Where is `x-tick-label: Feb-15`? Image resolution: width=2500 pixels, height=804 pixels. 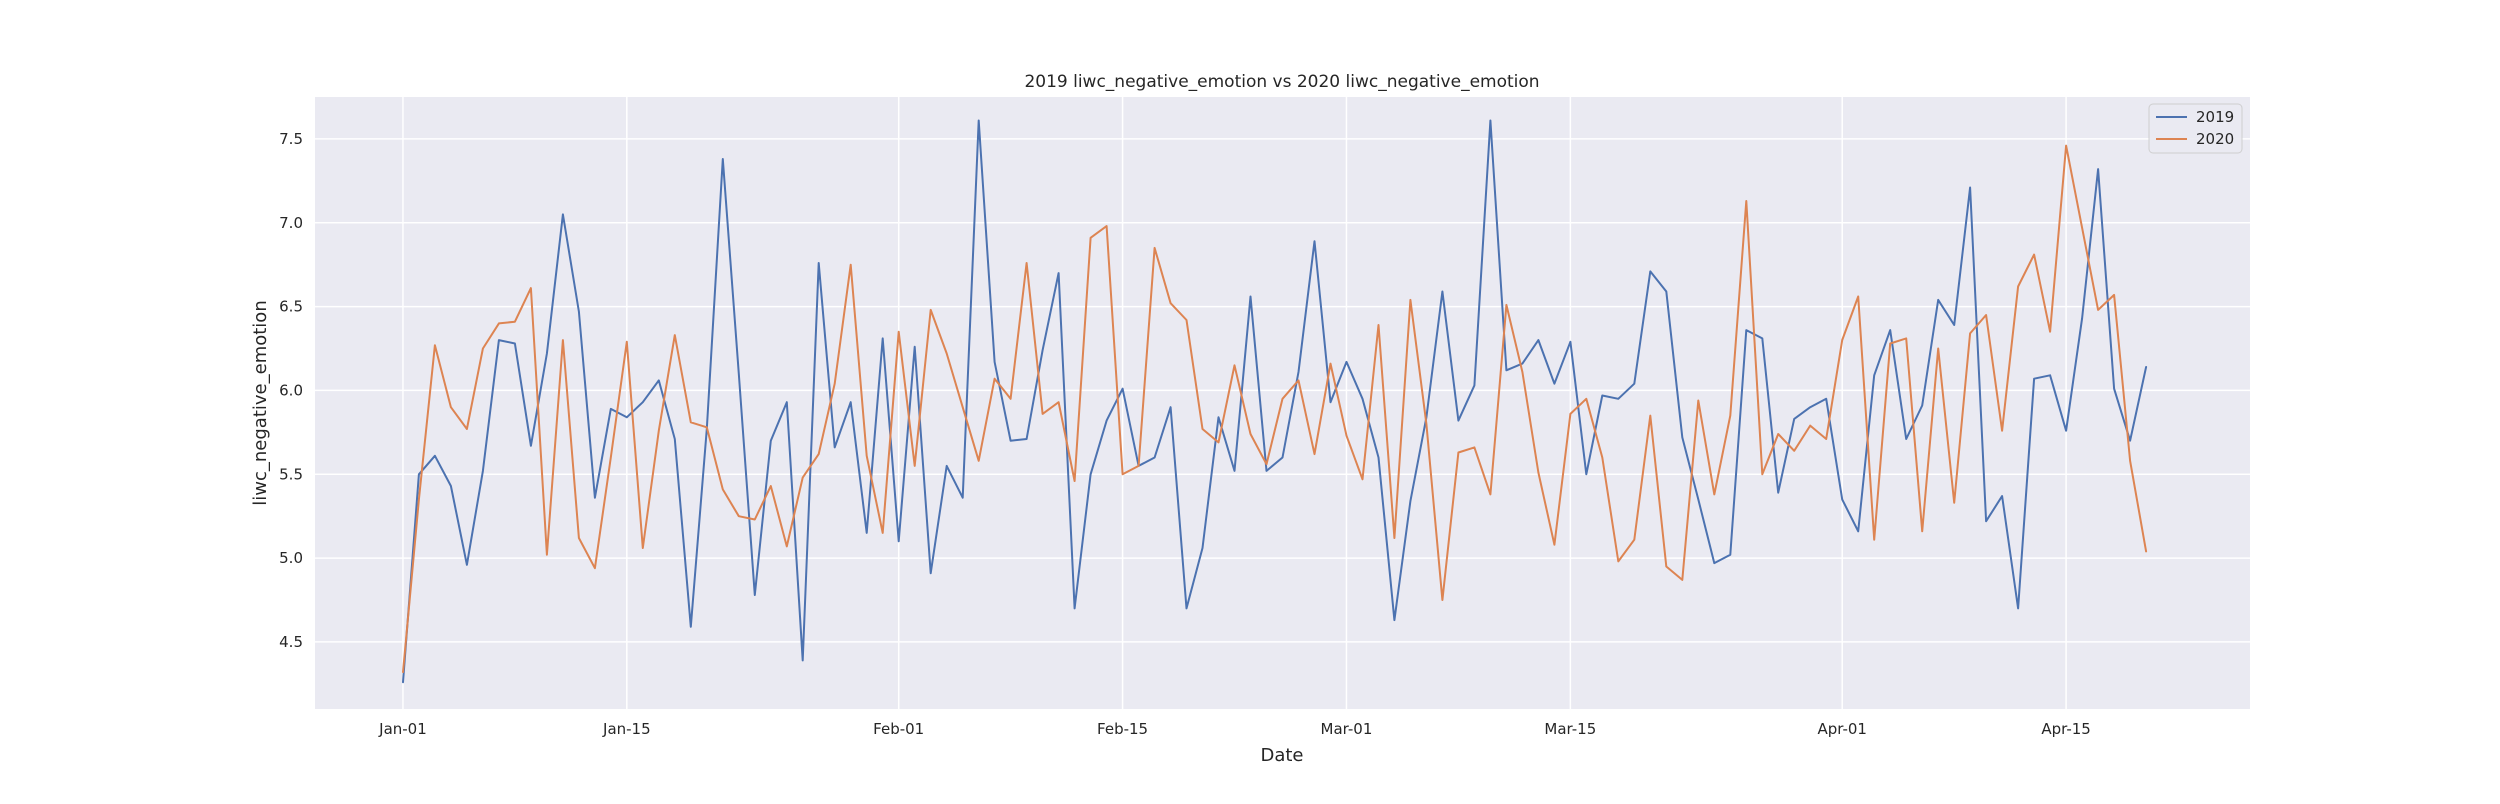 x-tick-label: Feb-15 is located at coordinates (1122, 729).